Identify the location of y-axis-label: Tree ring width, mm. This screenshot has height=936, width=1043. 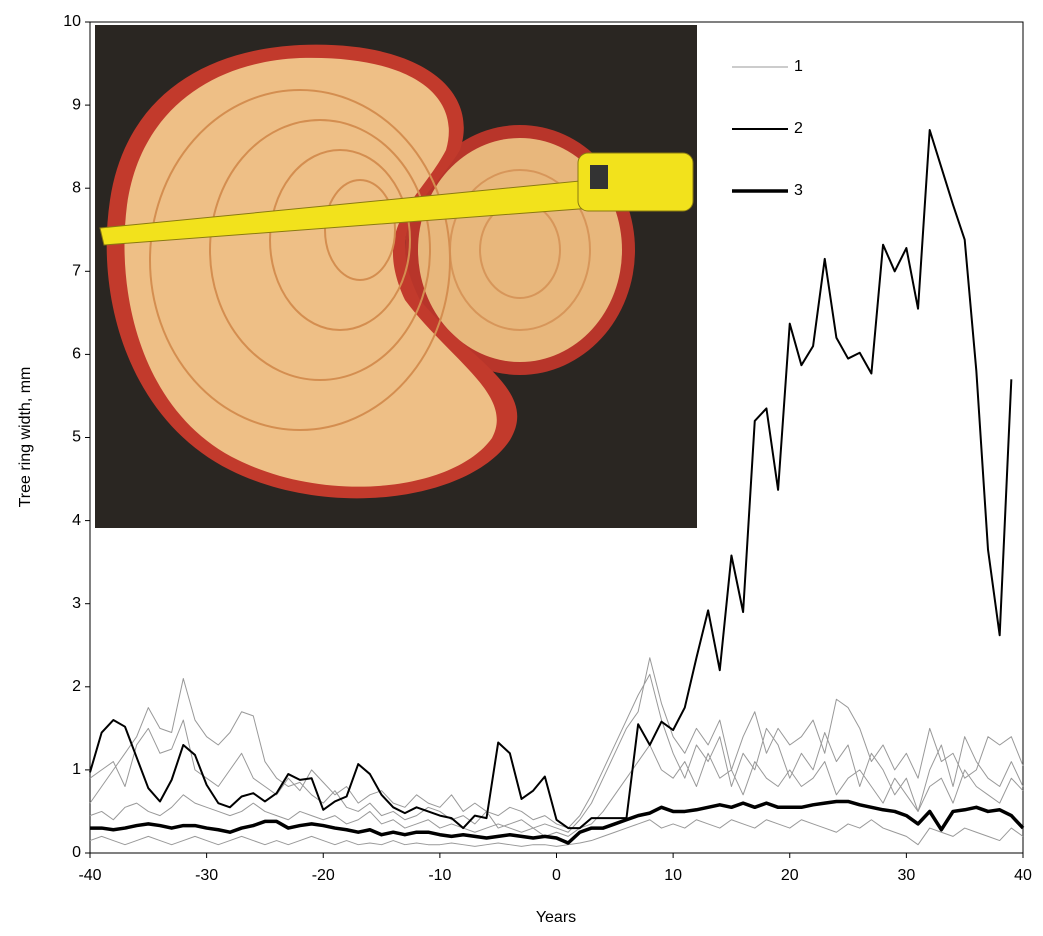
(25, 437).